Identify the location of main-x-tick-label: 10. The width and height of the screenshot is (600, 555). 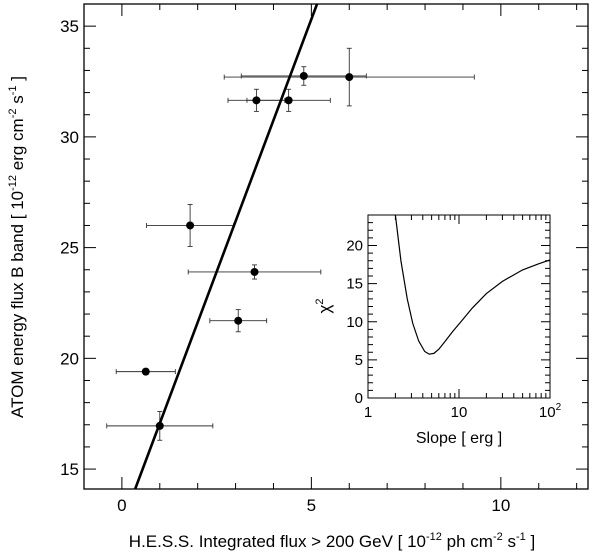
(500, 505).